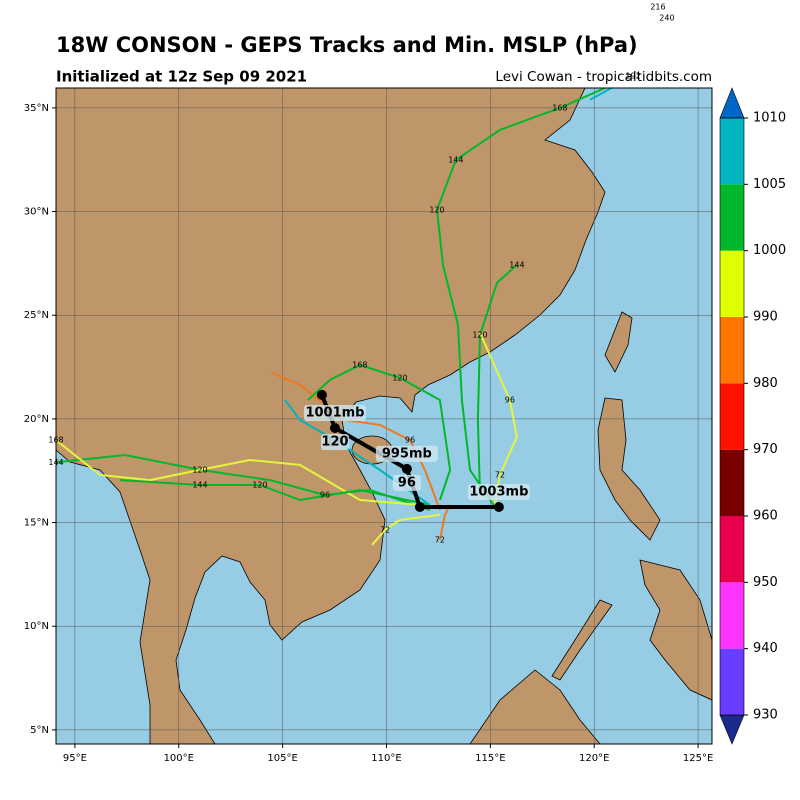 The image size is (800, 800). Describe the element at coordinates (603, 77) in the screenshot. I see `credit: Levi Cowan - tropicaltidbits.com` at that location.